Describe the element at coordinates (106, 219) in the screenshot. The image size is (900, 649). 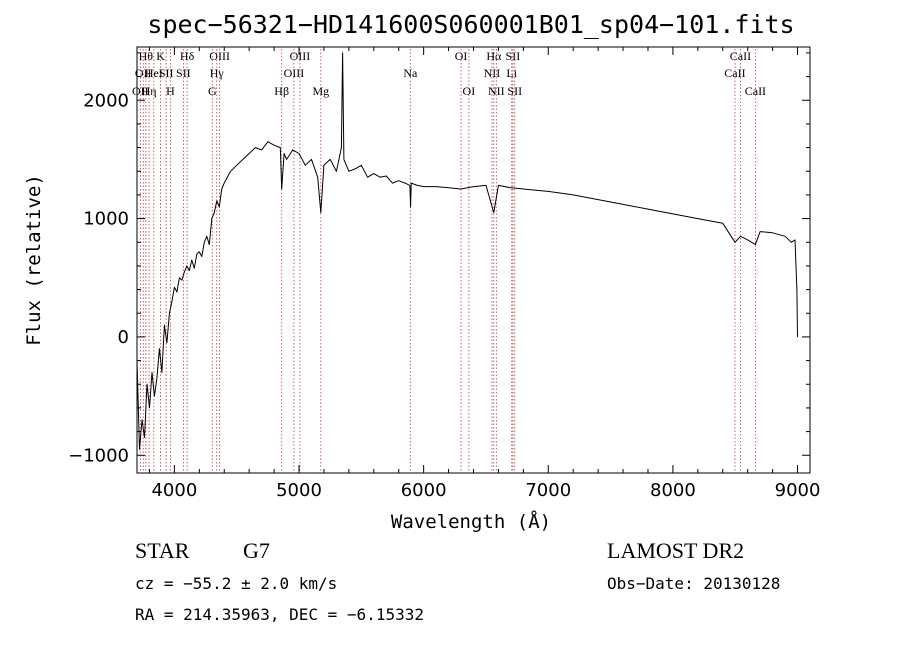
I see `y-tick-label-2: 1000` at that location.